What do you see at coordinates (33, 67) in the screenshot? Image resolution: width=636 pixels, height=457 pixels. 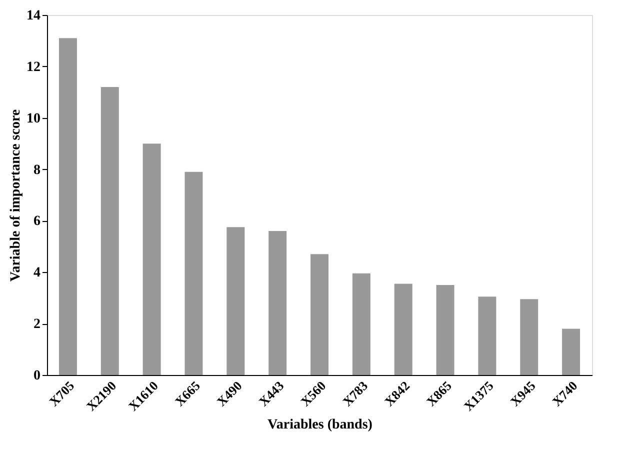 I see `y-tick-label: 12` at bounding box center [33, 67].